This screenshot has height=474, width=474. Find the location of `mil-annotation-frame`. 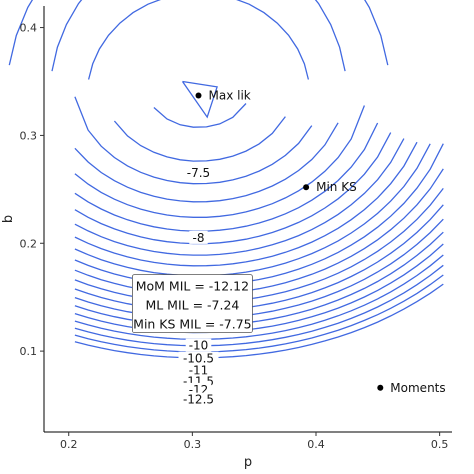

mil-annotation-frame is located at coordinates (192, 304).